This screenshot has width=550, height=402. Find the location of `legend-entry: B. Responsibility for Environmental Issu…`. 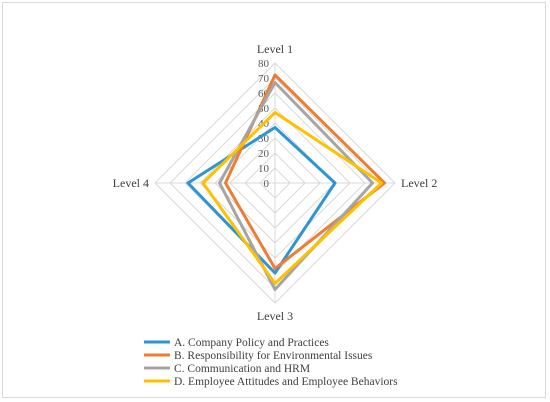

legend-entry: B. Responsibility for Environmental Issu… is located at coordinates (273, 356).